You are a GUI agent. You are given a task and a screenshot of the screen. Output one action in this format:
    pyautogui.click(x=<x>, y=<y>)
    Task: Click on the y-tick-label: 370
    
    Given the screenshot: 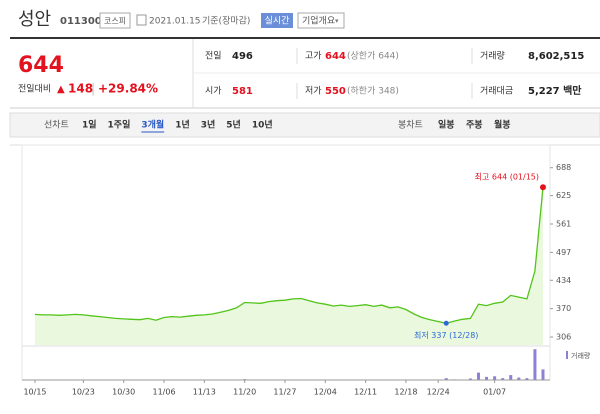 What is the action you would take?
    pyautogui.click(x=563, y=308)
    